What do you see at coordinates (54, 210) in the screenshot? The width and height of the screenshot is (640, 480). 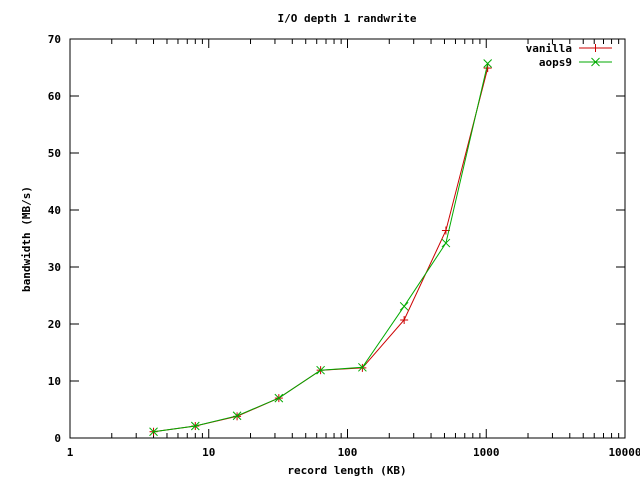 I see `y-tick-label: 40` at bounding box center [54, 210].